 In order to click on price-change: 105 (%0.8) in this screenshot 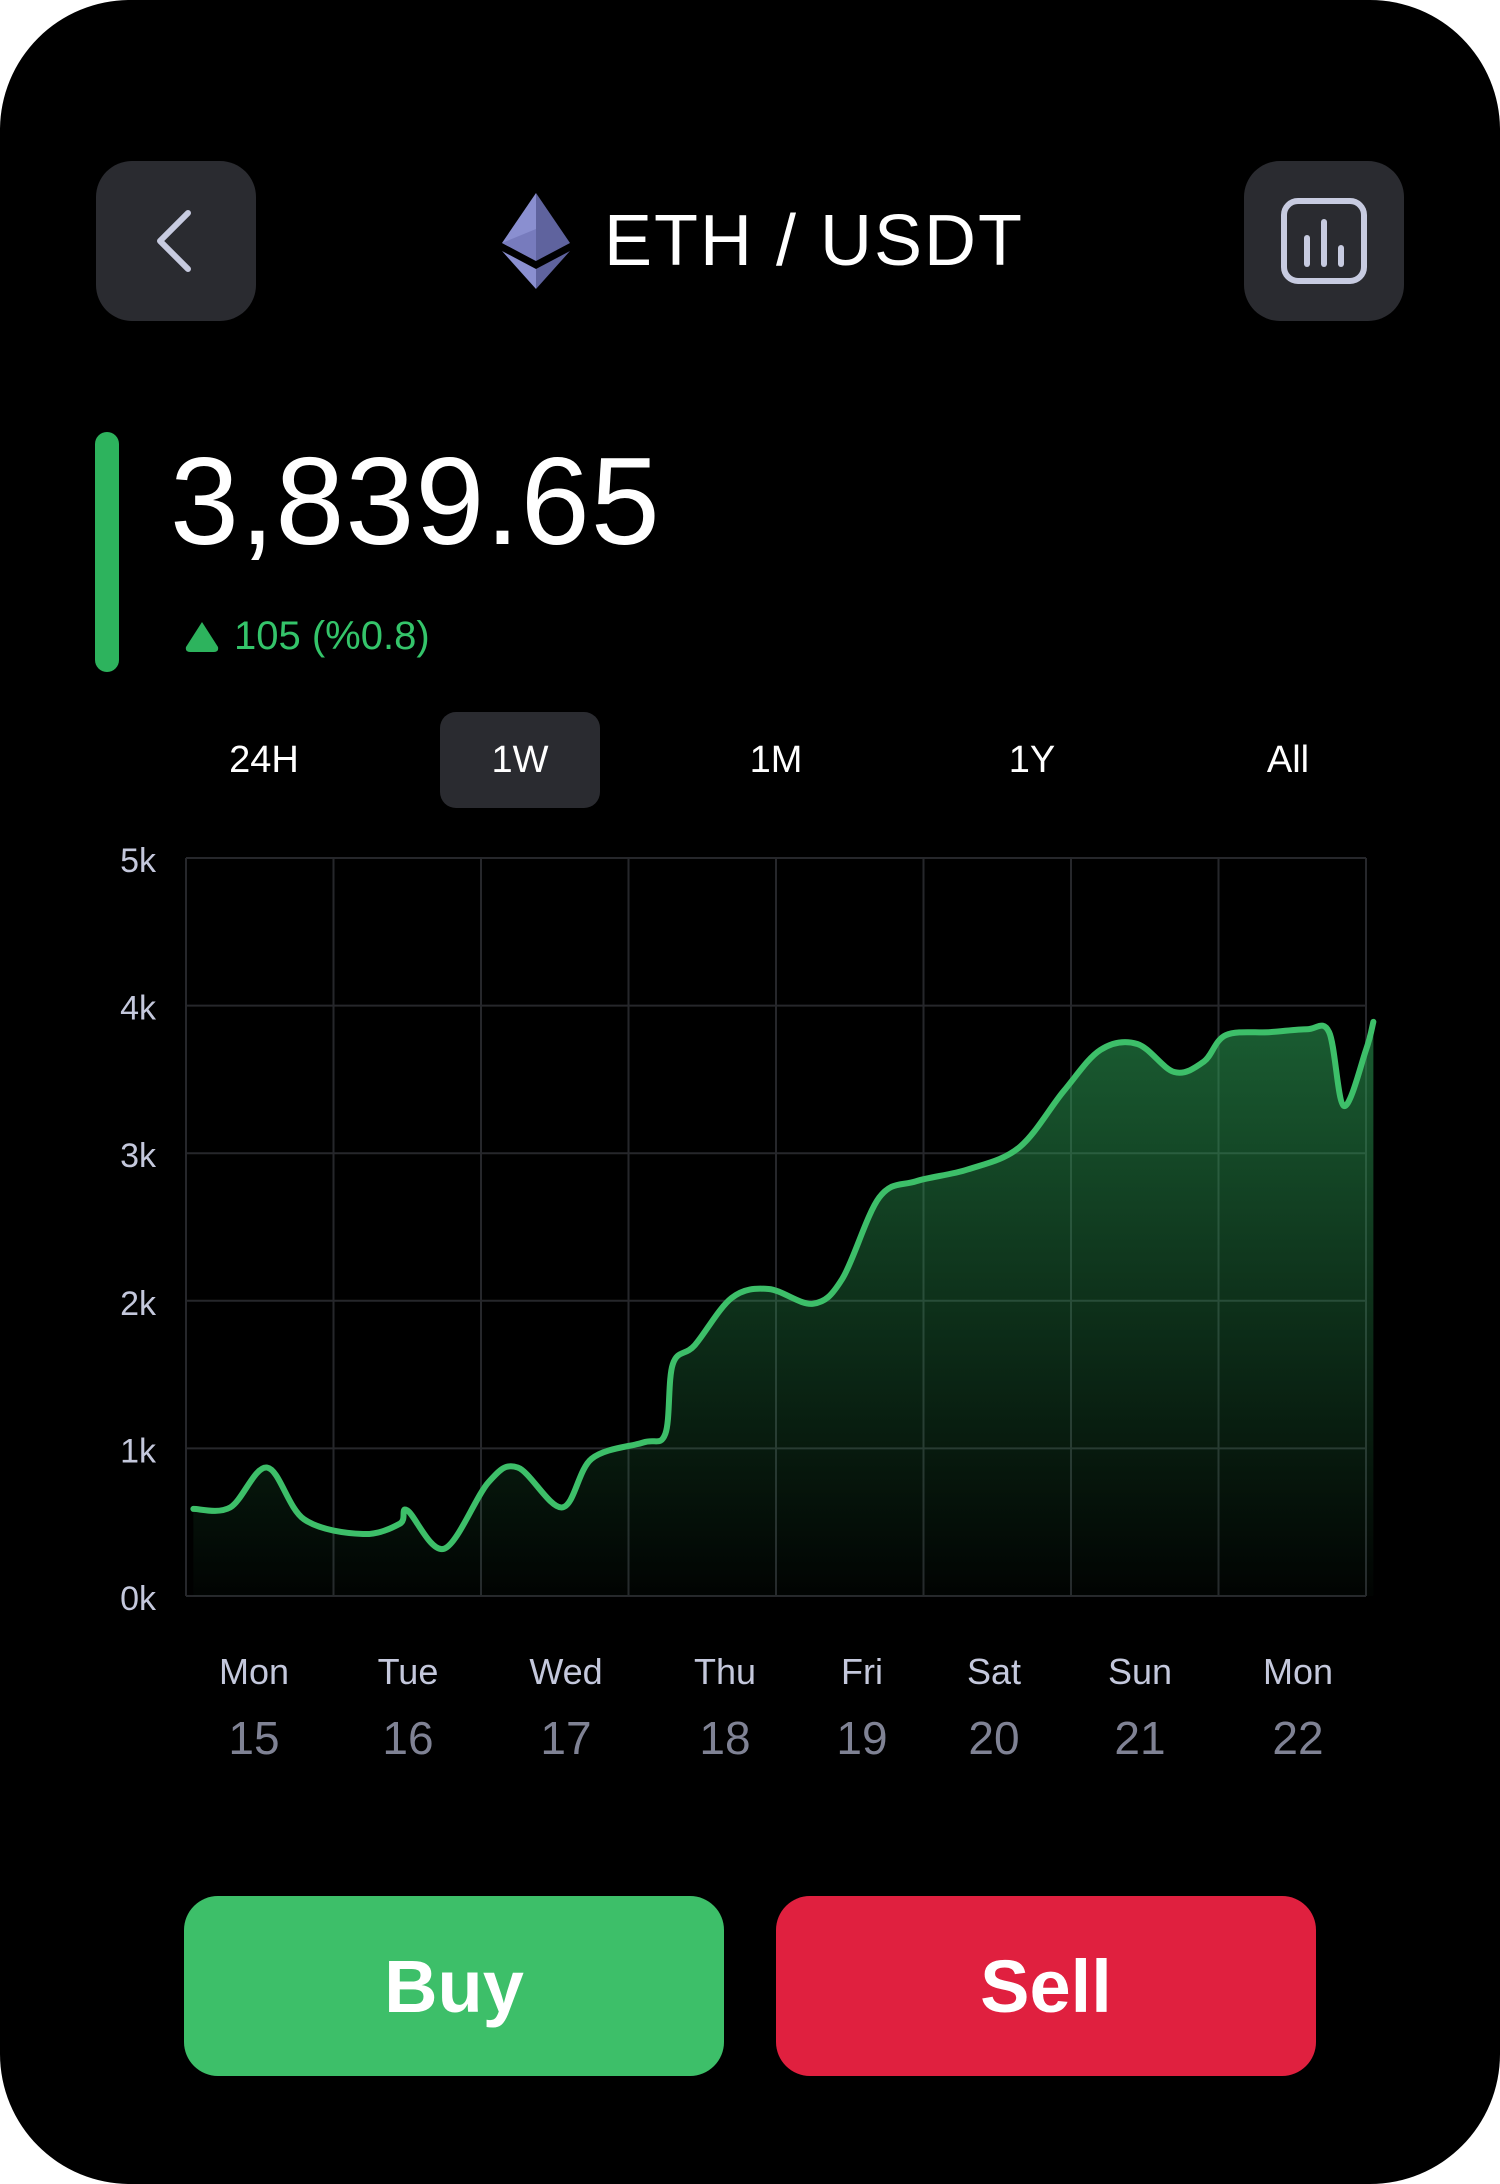, I will do `click(306, 636)`.